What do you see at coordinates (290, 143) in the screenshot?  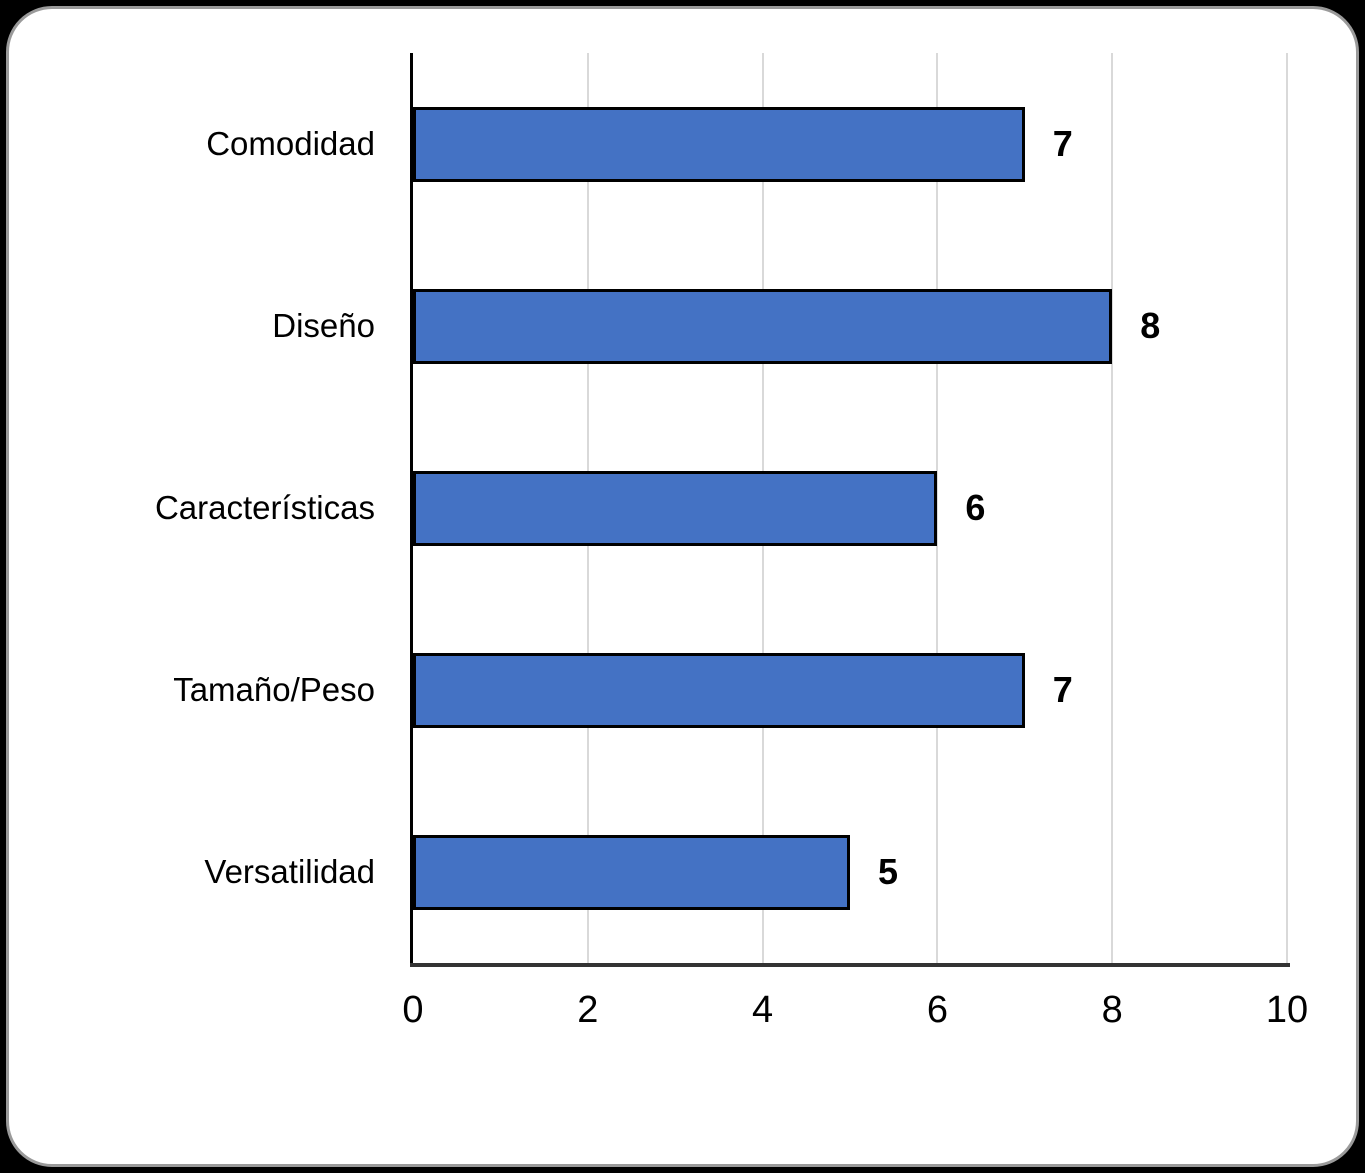 I see `category-label: Comodidad` at bounding box center [290, 143].